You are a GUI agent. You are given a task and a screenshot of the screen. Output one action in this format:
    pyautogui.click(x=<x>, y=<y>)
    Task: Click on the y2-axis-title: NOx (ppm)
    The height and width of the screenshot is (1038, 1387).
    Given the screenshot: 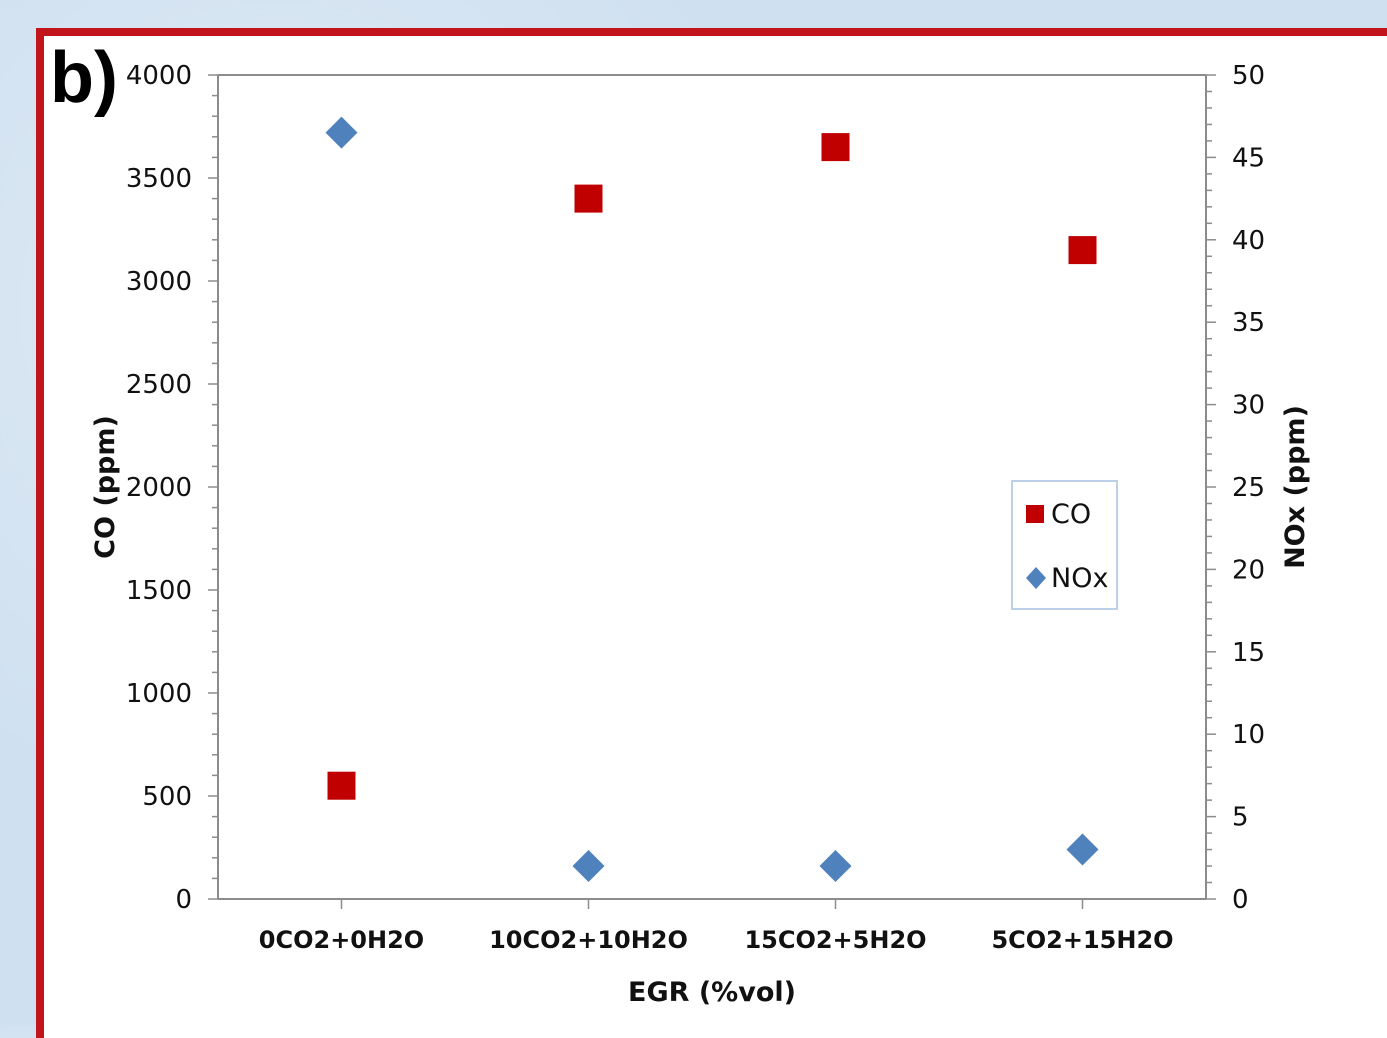 What is the action you would take?
    pyautogui.click(x=1295, y=487)
    